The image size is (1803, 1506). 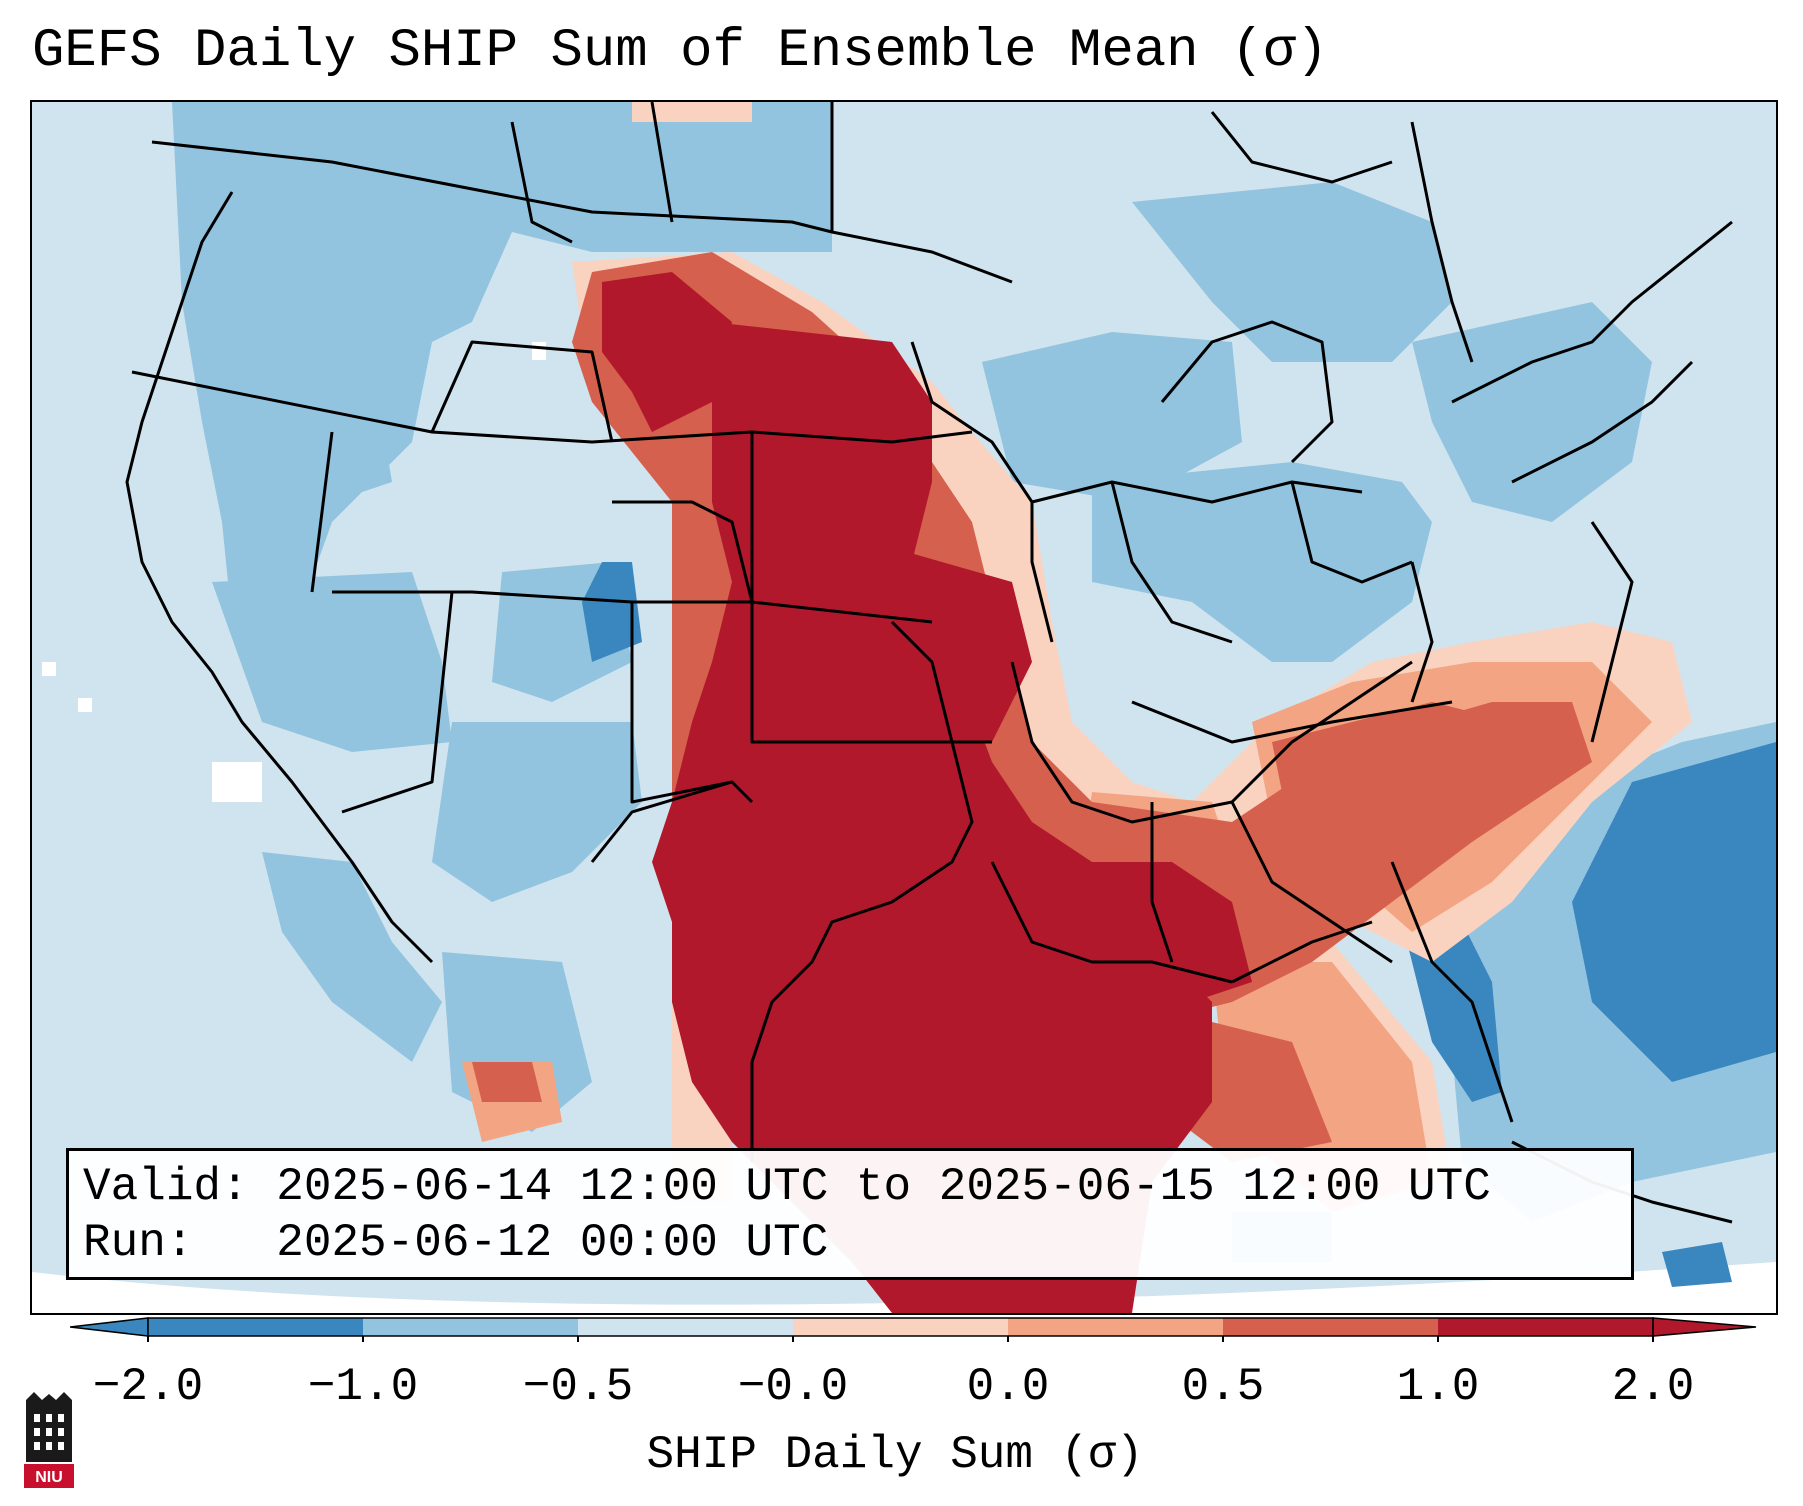 What do you see at coordinates (456, 1243) in the screenshot?
I see `run-time: Run: 2025-06-12 00:00 UTC` at bounding box center [456, 1243].